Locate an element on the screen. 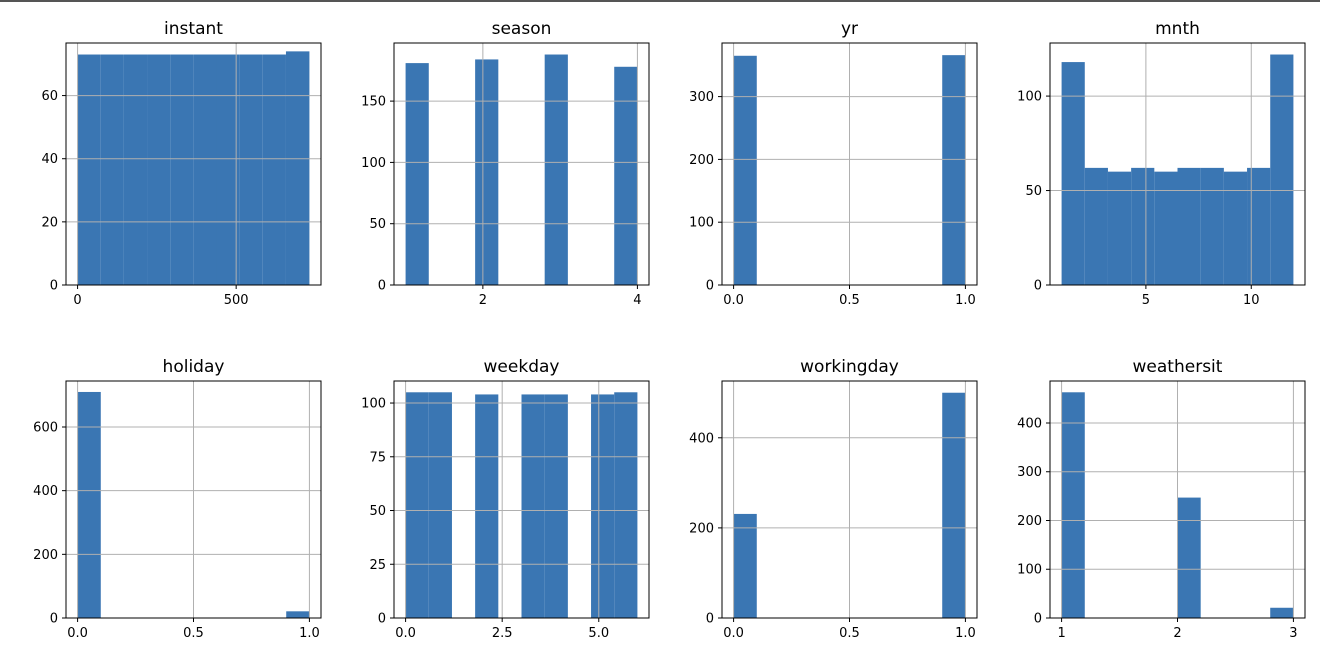  x-tick-label: 0 is located at coordinates (77, 300).